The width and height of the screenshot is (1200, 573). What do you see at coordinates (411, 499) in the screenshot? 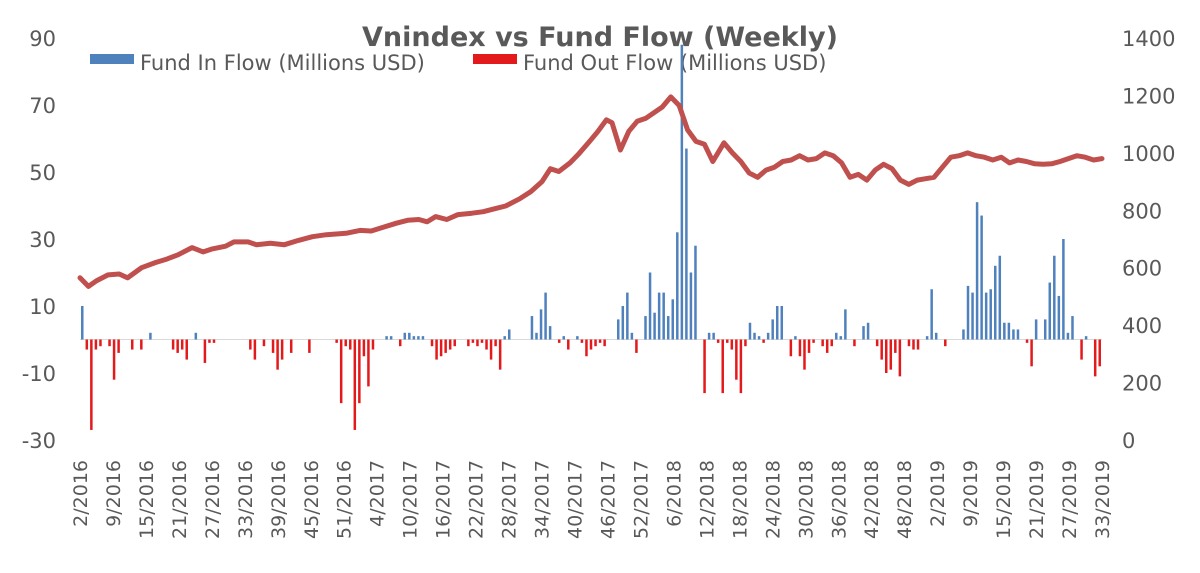
I see `x-tick-label: 10/2017` at bounding box center [411, 499].